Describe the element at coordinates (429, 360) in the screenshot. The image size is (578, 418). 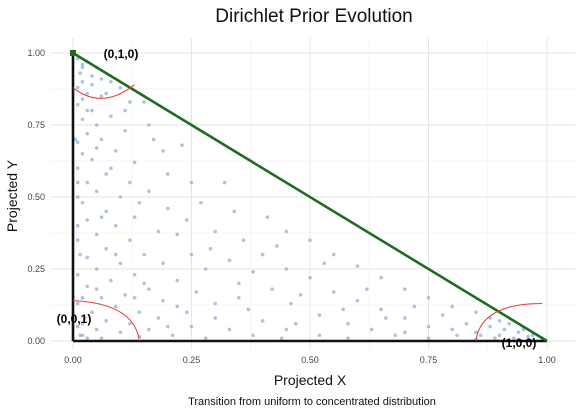
I see `x-tick-label: 0.75` at that location.